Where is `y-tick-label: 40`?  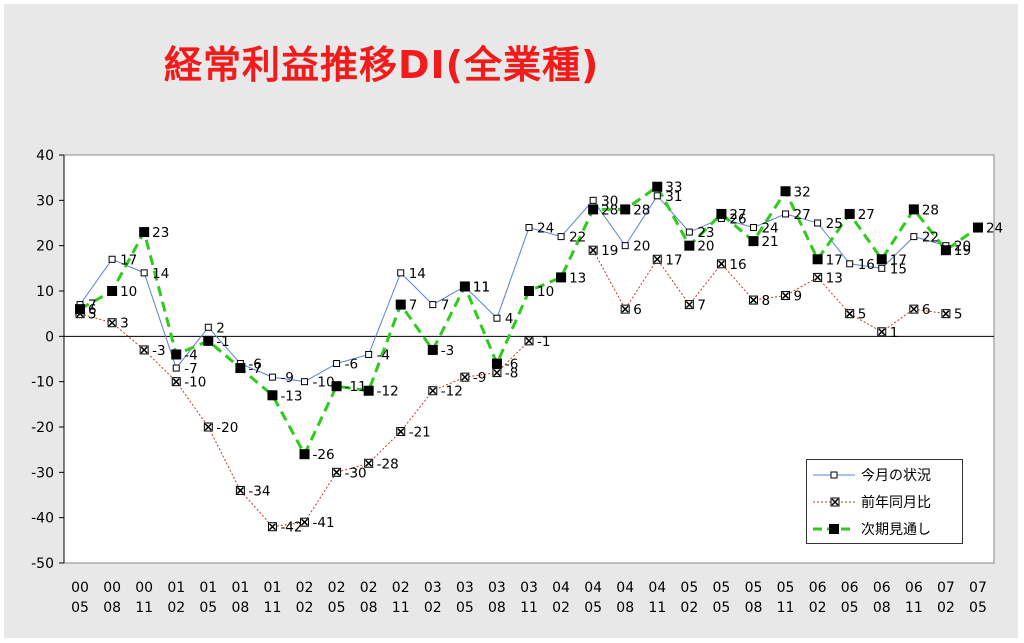
y-tick-label: 40 is located at coordinates (45, 156).